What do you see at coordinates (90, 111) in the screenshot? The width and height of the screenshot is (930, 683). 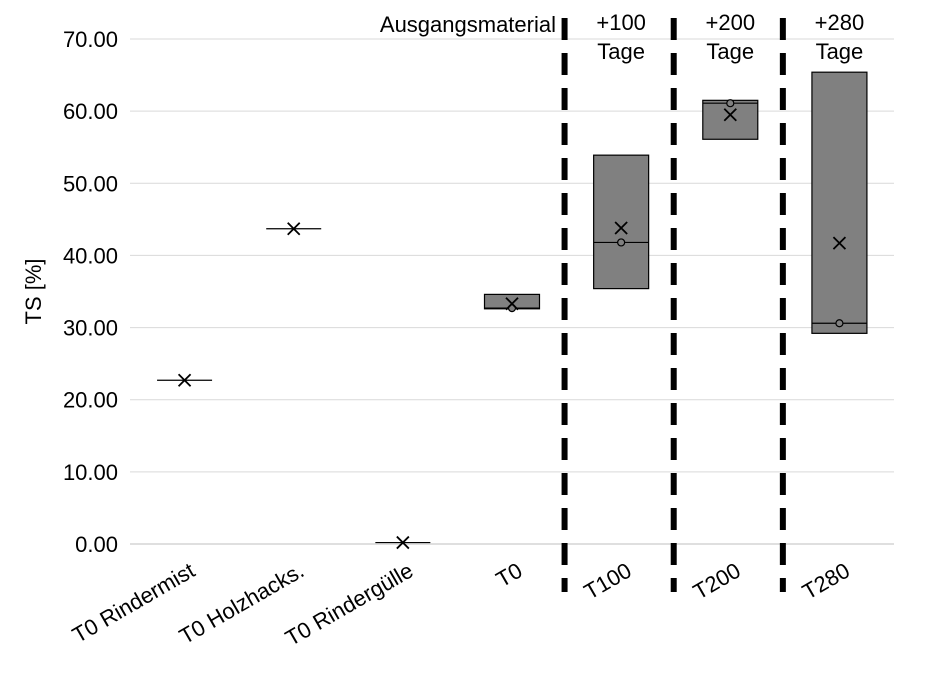 I see `y-tick-label: 60.00` at bounding box center [90, 111].